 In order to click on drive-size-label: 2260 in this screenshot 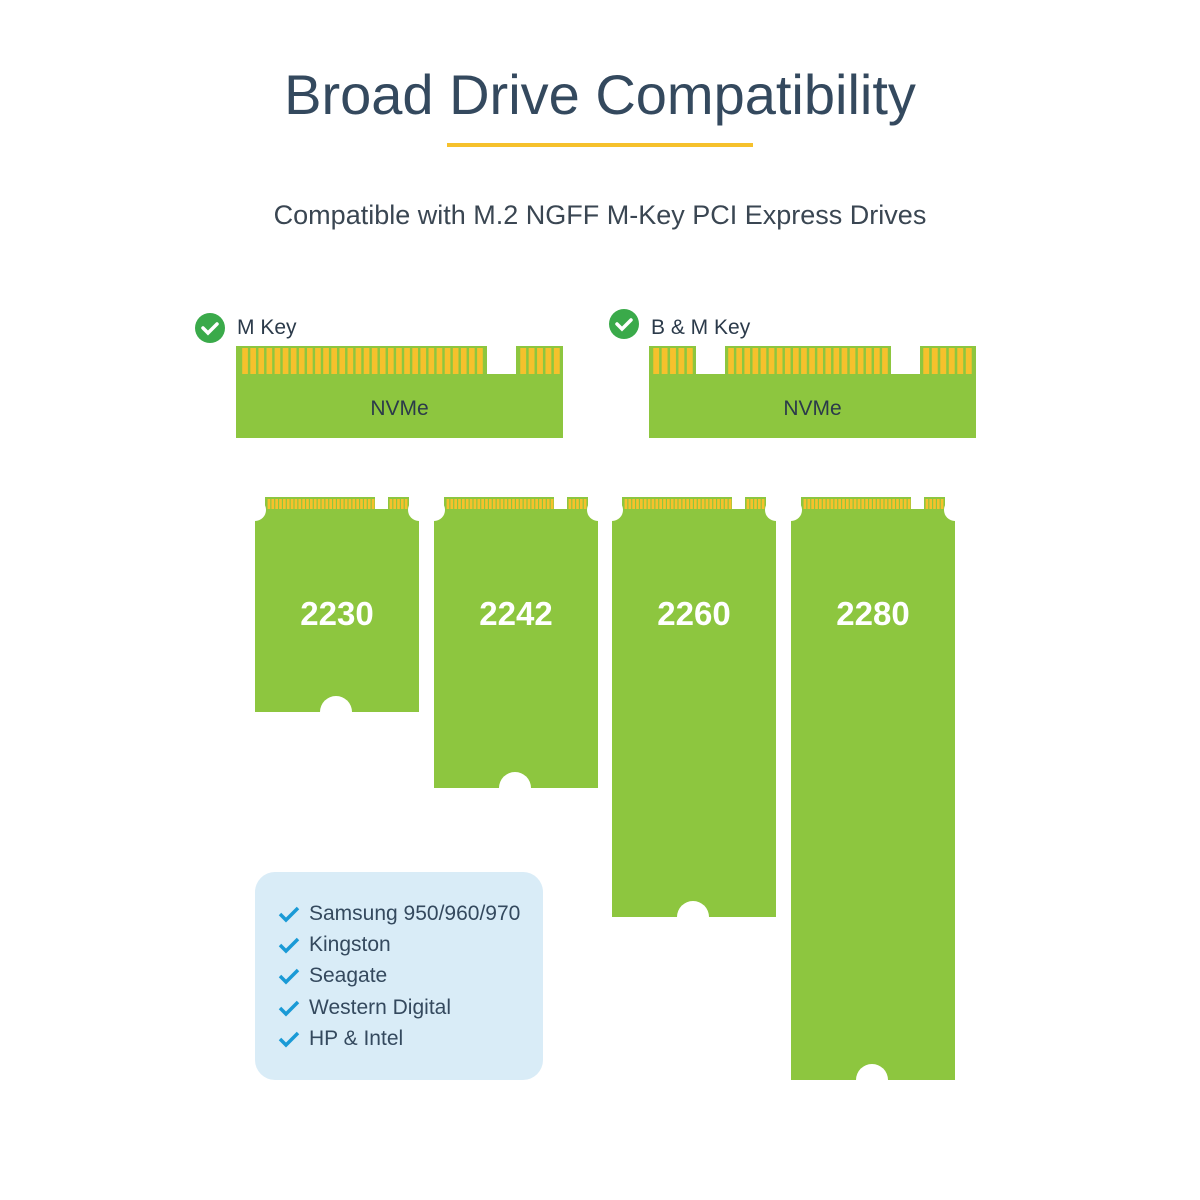, I will do `click(693, 613)`.